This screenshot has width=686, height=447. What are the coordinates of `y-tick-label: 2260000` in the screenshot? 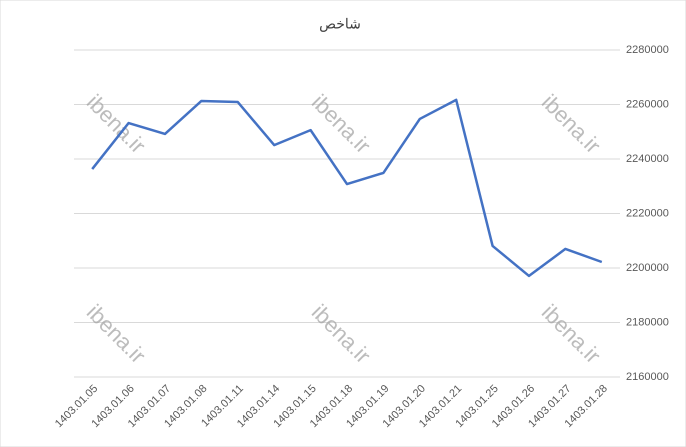 It's located at (647, 104).